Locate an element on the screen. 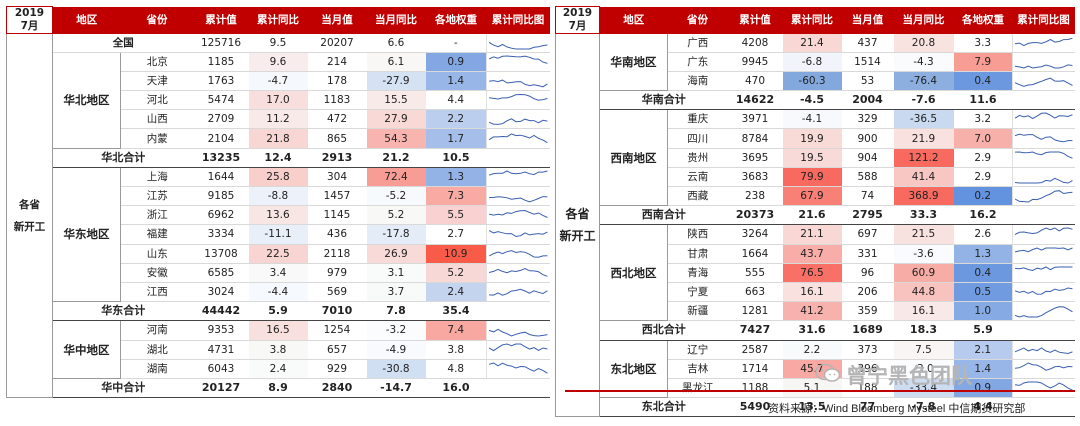 Image resolution: width=1080 pixels, height=426 pixels. region-label: 东北地区 is located at coordinates (633, 369).